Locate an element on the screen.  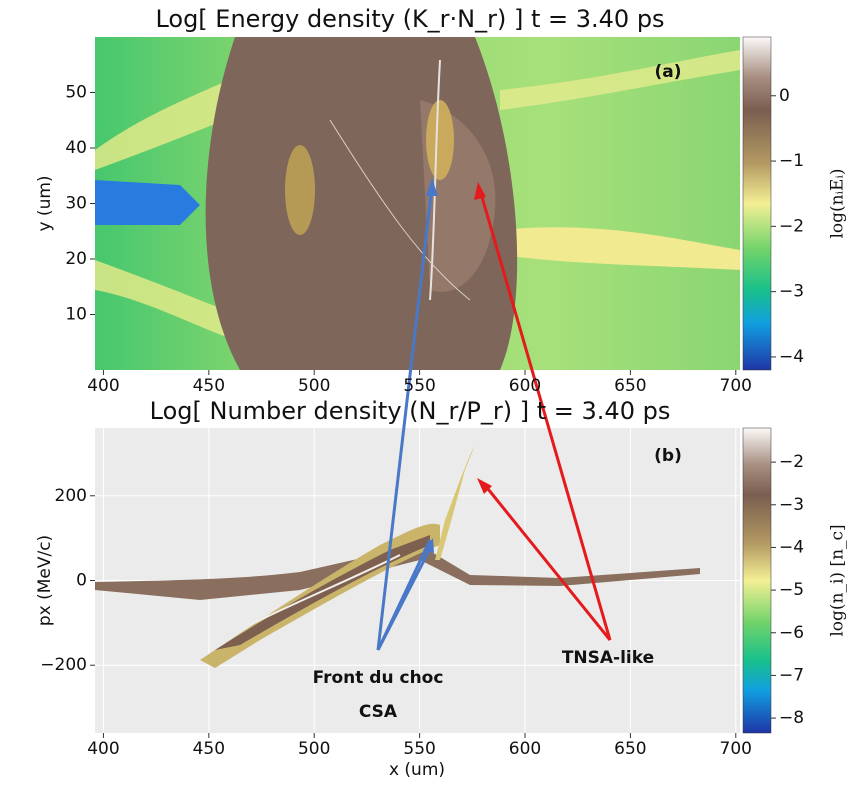
annotation: TNSA-like is located at coordinates (608, 658).